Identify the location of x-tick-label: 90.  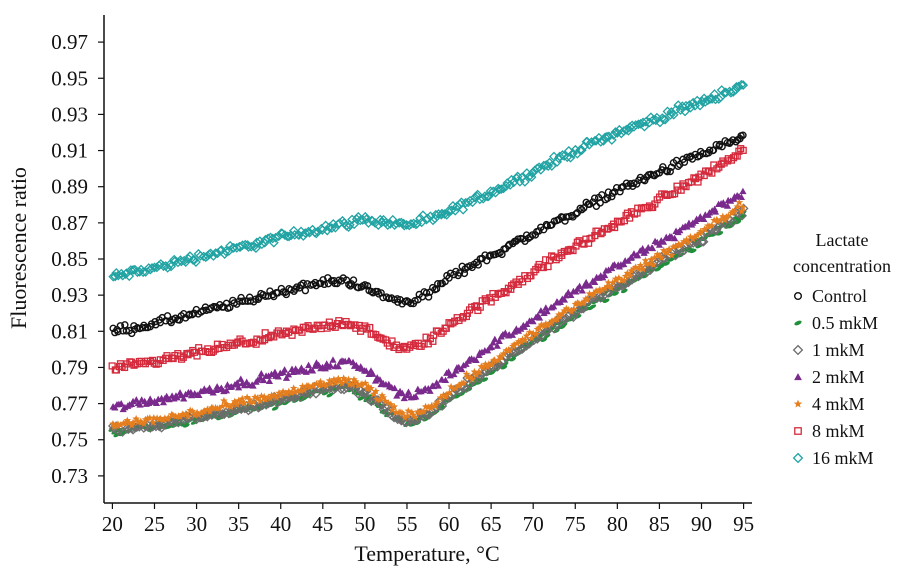
(701, 524).